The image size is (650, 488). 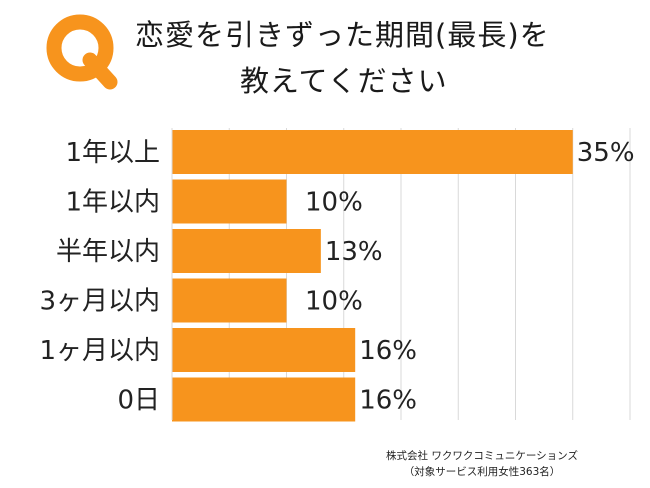 What do you see at coordinates (82, 52) in the screenshot?
I see `q-badge-icon: Q` at bounding box center [82, 52].